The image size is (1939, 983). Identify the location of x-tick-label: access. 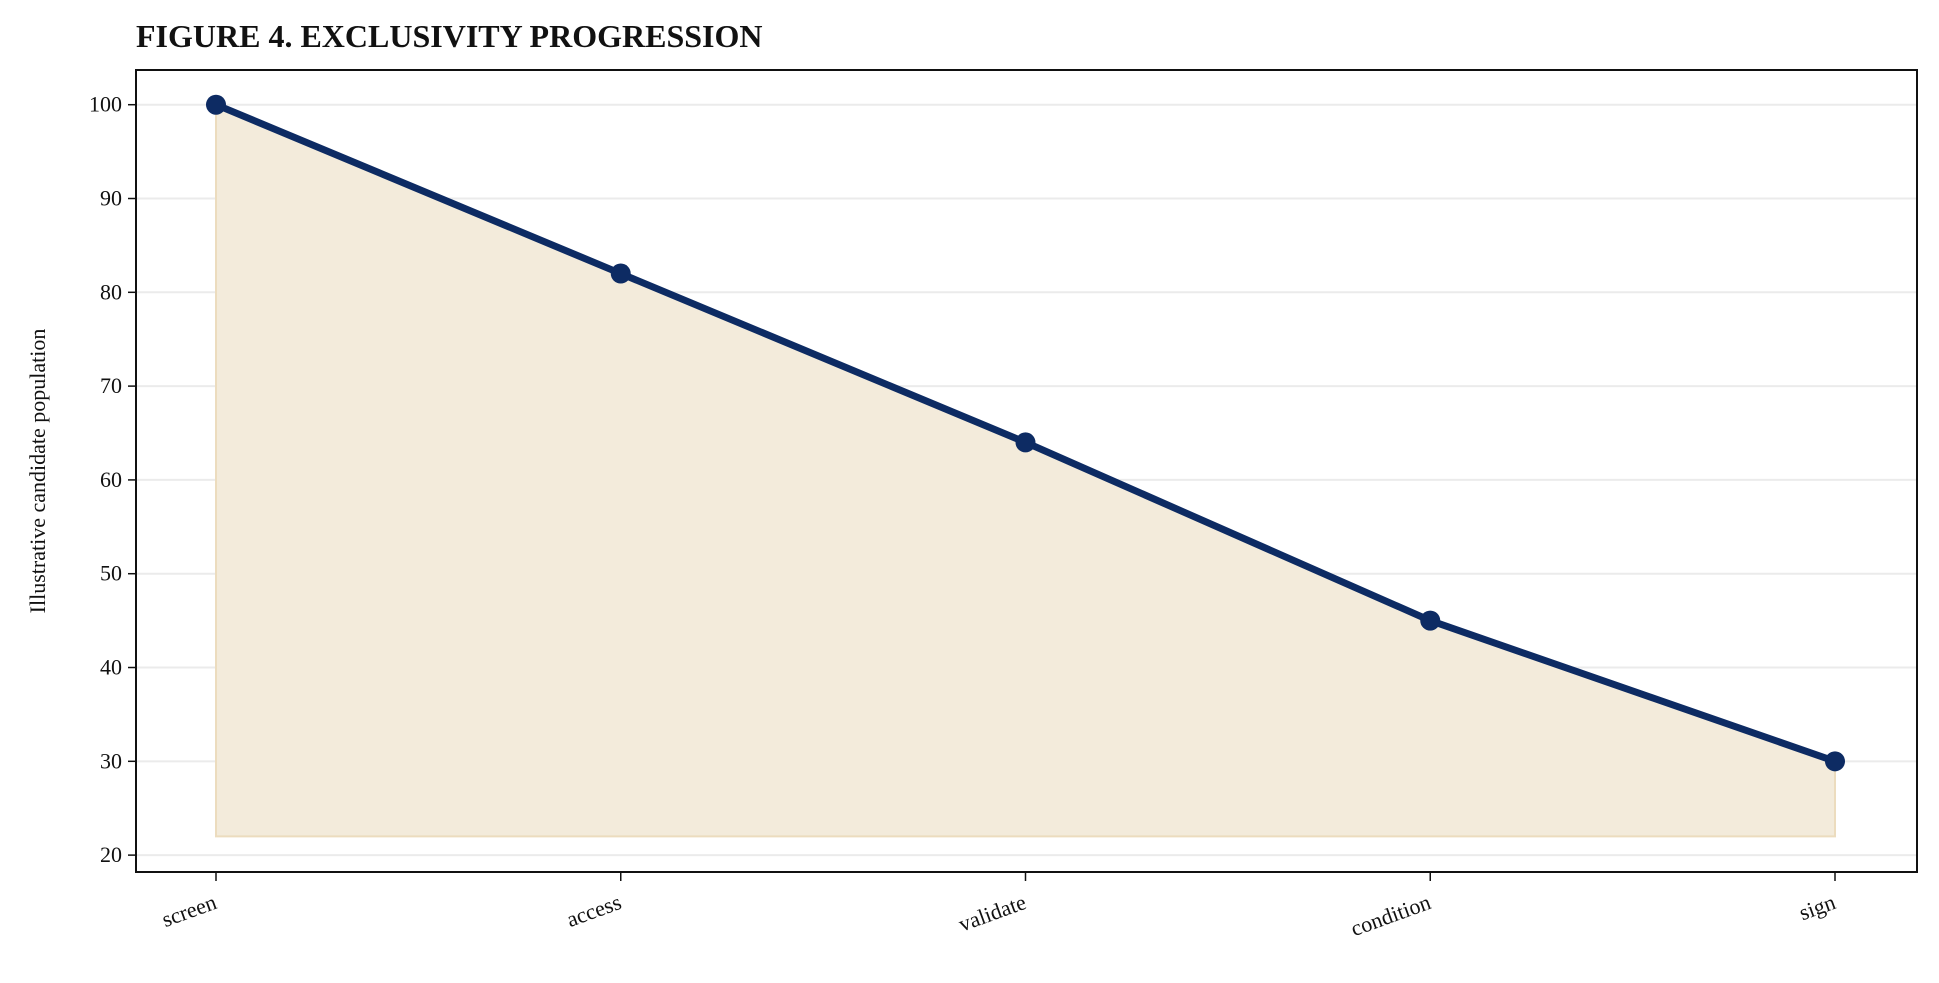
(593, 910).